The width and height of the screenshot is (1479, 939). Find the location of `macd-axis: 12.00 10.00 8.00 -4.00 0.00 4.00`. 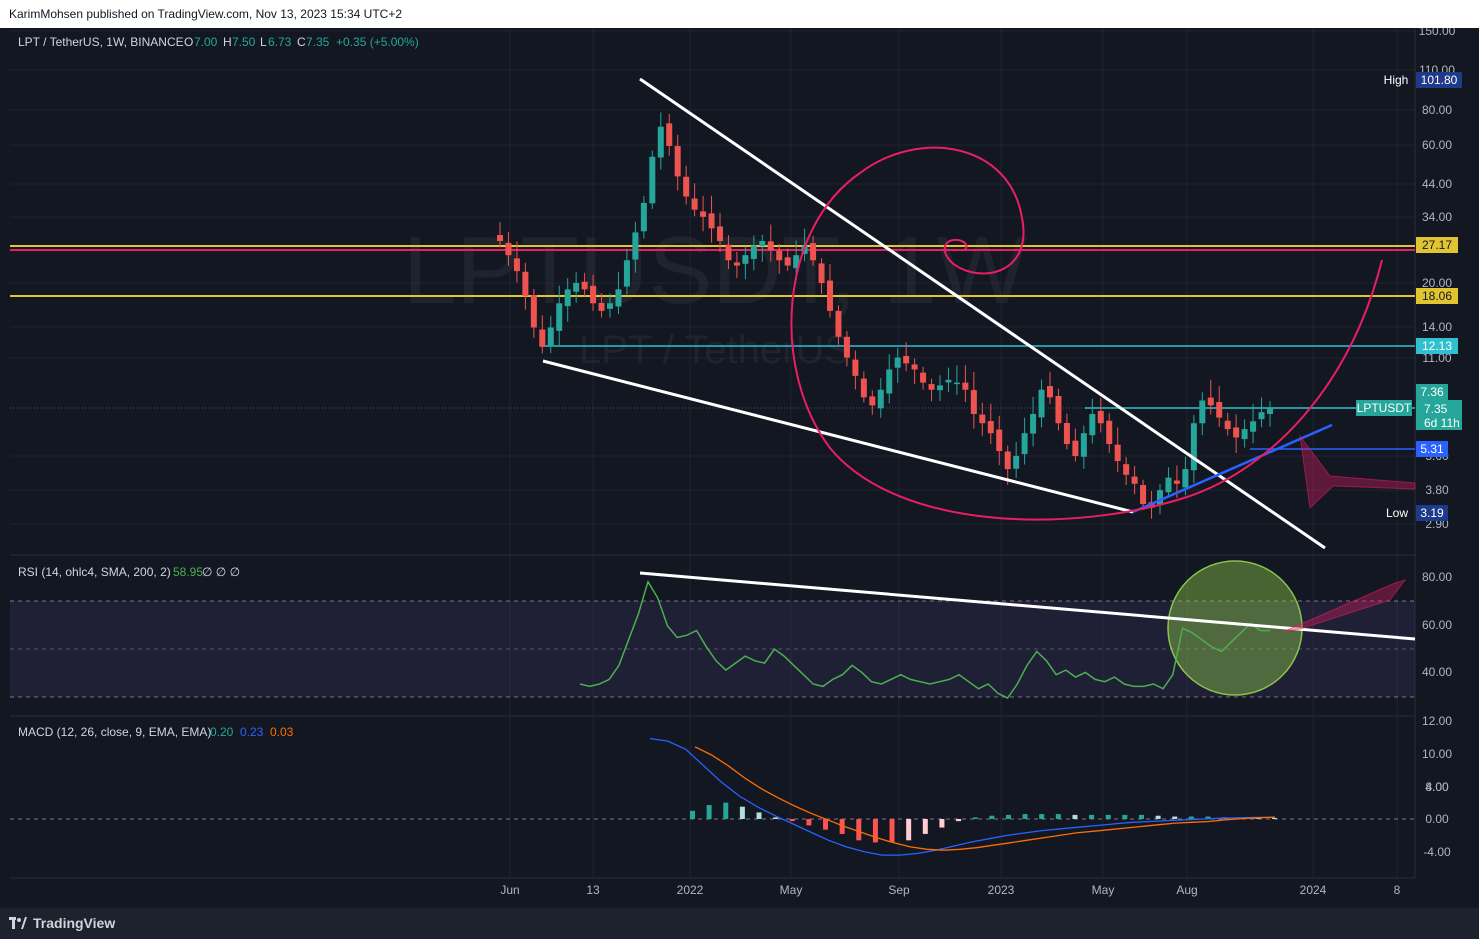

macd-axis: 12.00 10.00 8.00 -4.00 0.00 4.00 is located at coordinates (1437, 786).